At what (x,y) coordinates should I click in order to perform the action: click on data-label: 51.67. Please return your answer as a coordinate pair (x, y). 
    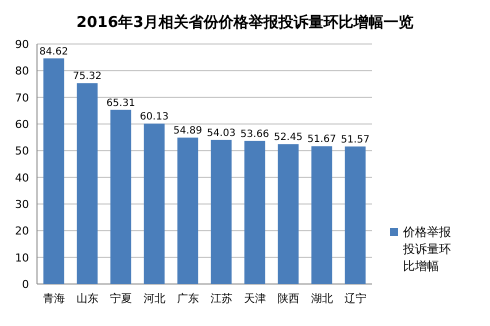
    Looking at the image, I should click on (321, 140).